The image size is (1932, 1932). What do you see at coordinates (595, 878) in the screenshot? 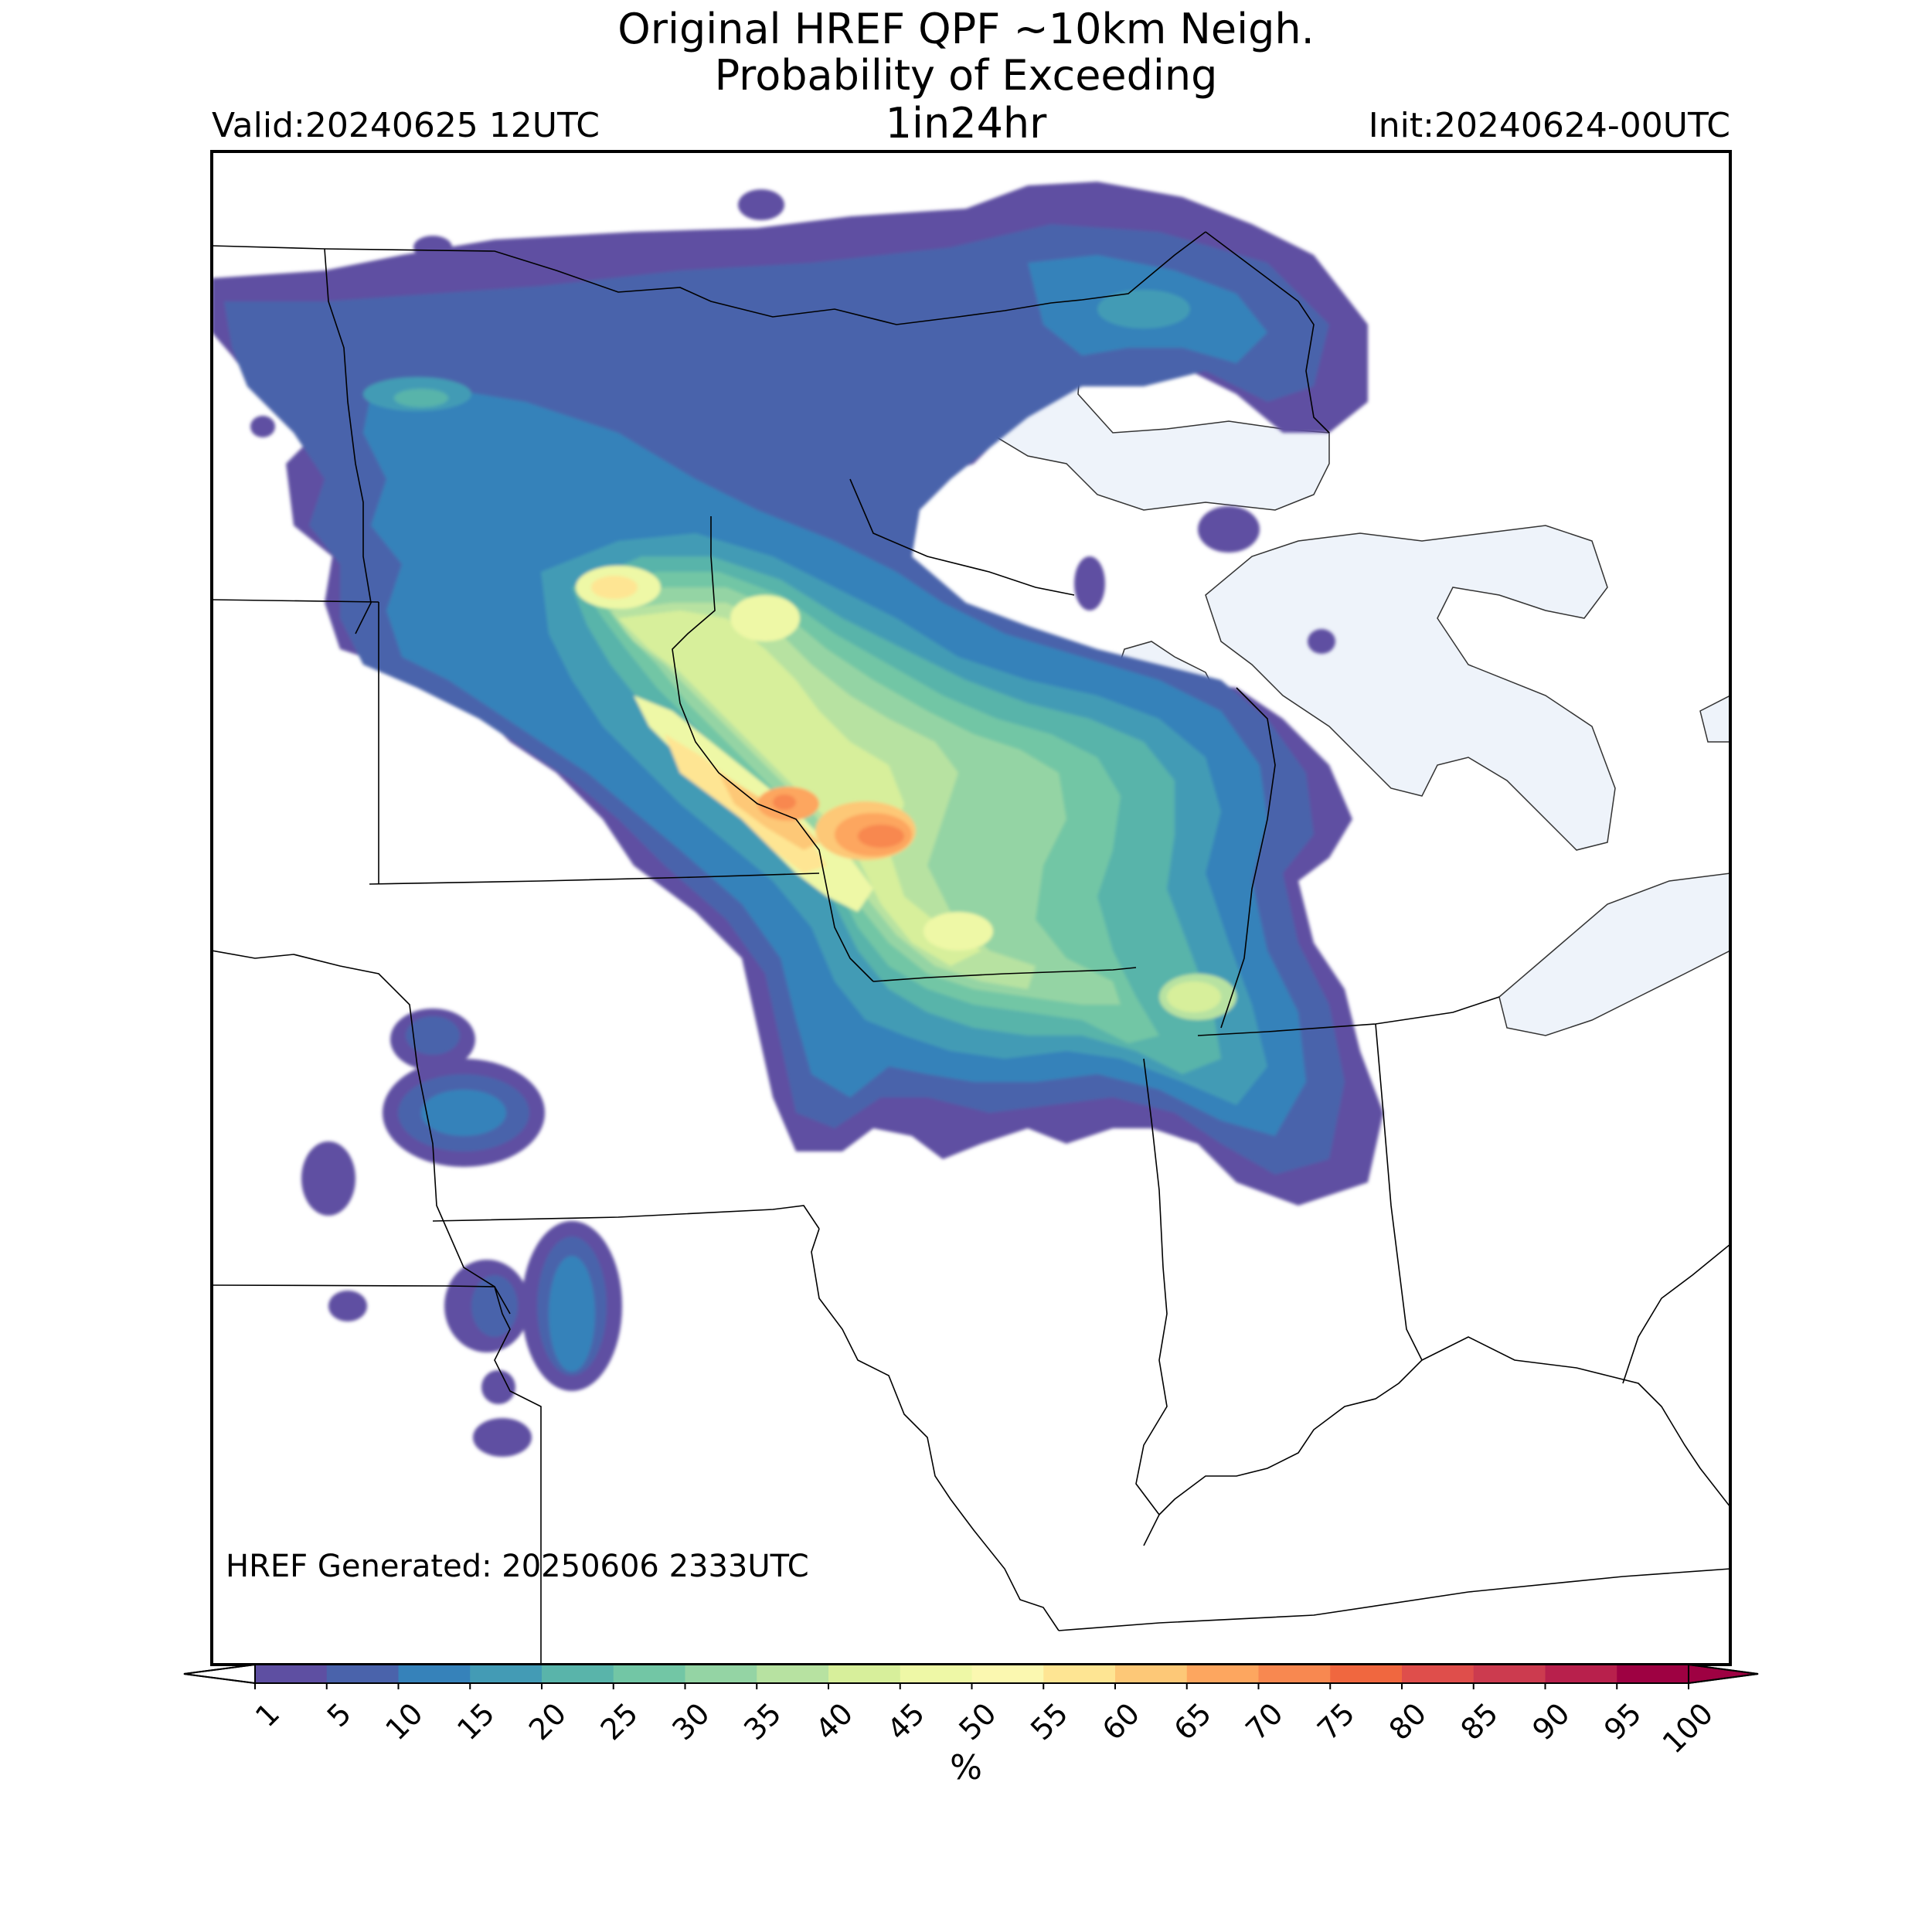
I see `mn-ia-border` at bounding box center [595, 878].